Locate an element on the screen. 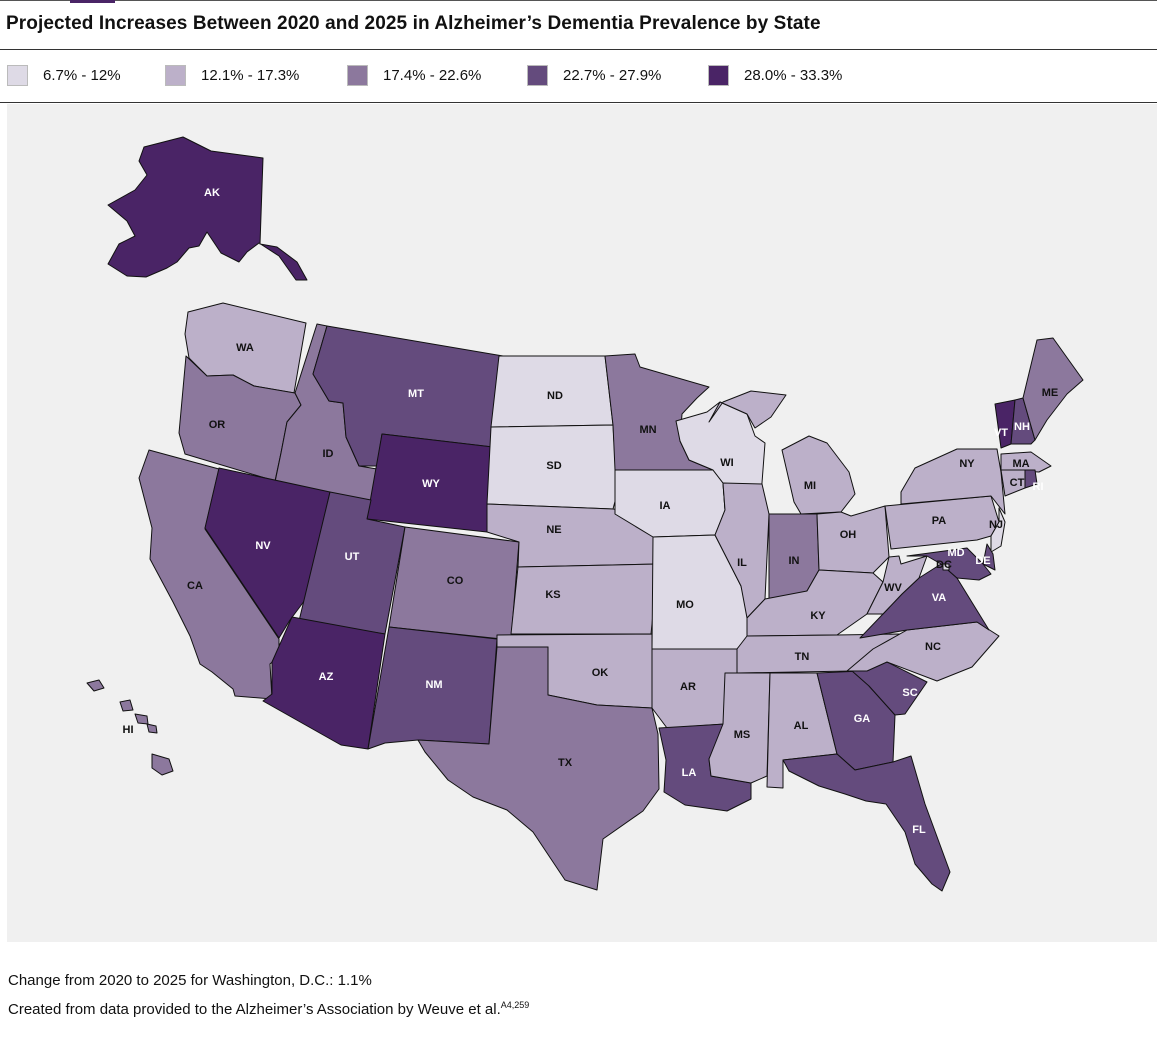 This screenshot has width=1167, height=1044. state-label-tx: TX is located at coordinates (565, 763).